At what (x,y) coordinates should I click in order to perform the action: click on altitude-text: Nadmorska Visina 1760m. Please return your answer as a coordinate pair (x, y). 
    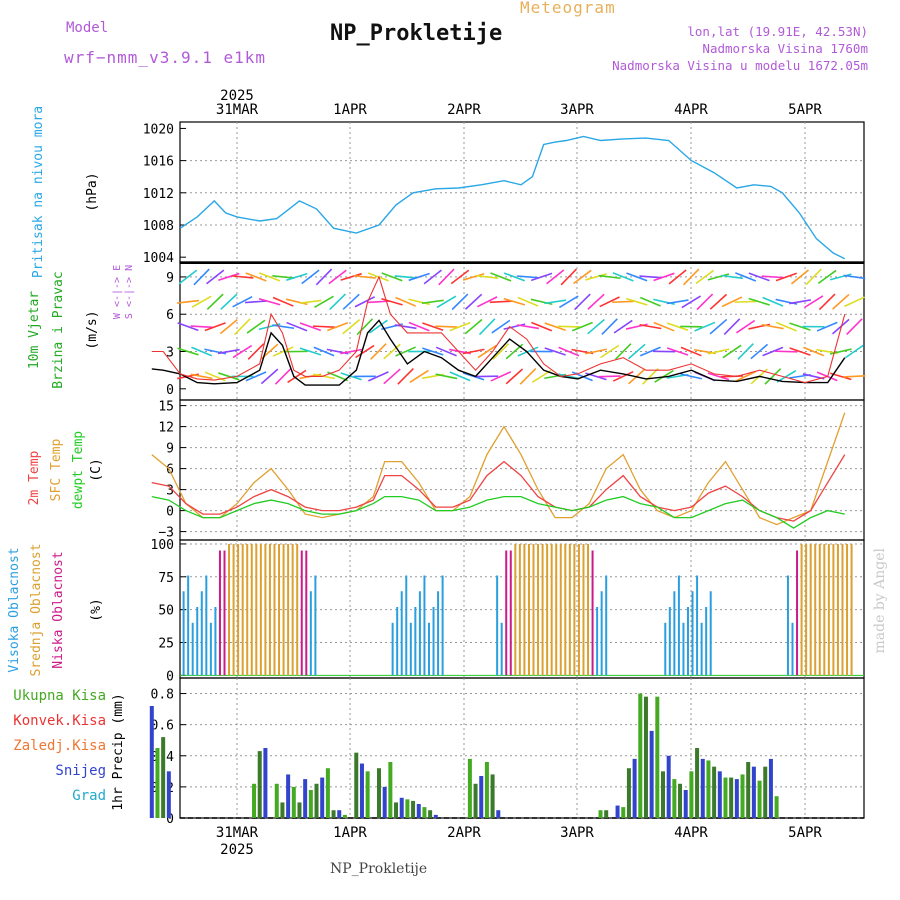
    Looking at the image, I should click on (785, 48).